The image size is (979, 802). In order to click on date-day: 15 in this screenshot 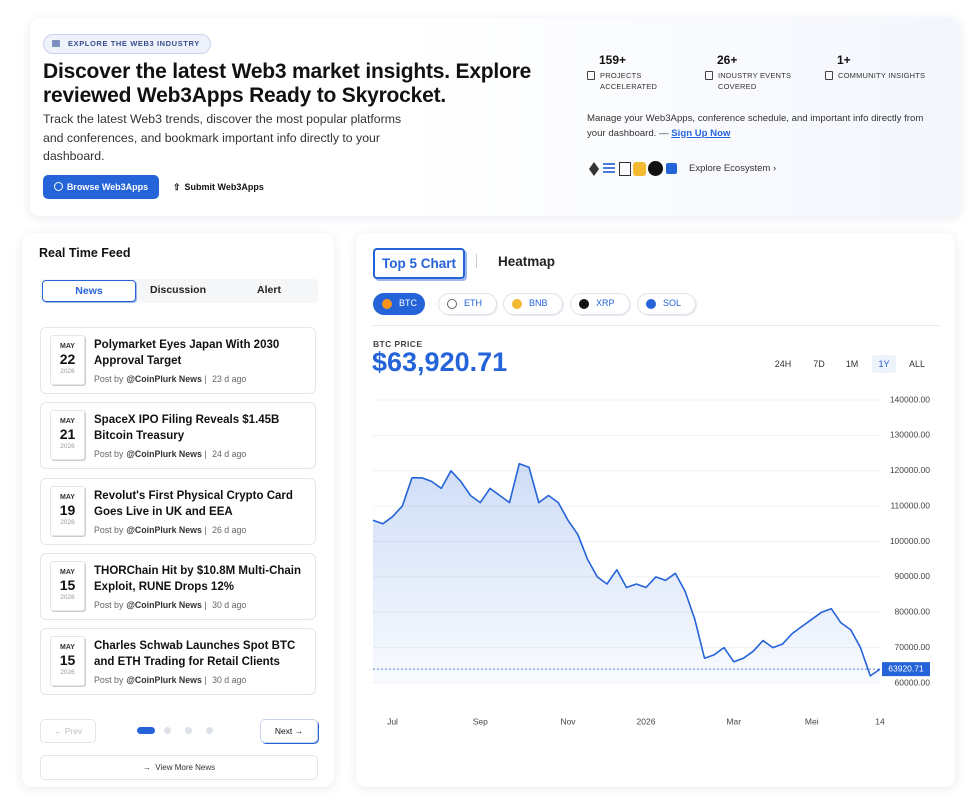, I will do `click(67, 584)`.